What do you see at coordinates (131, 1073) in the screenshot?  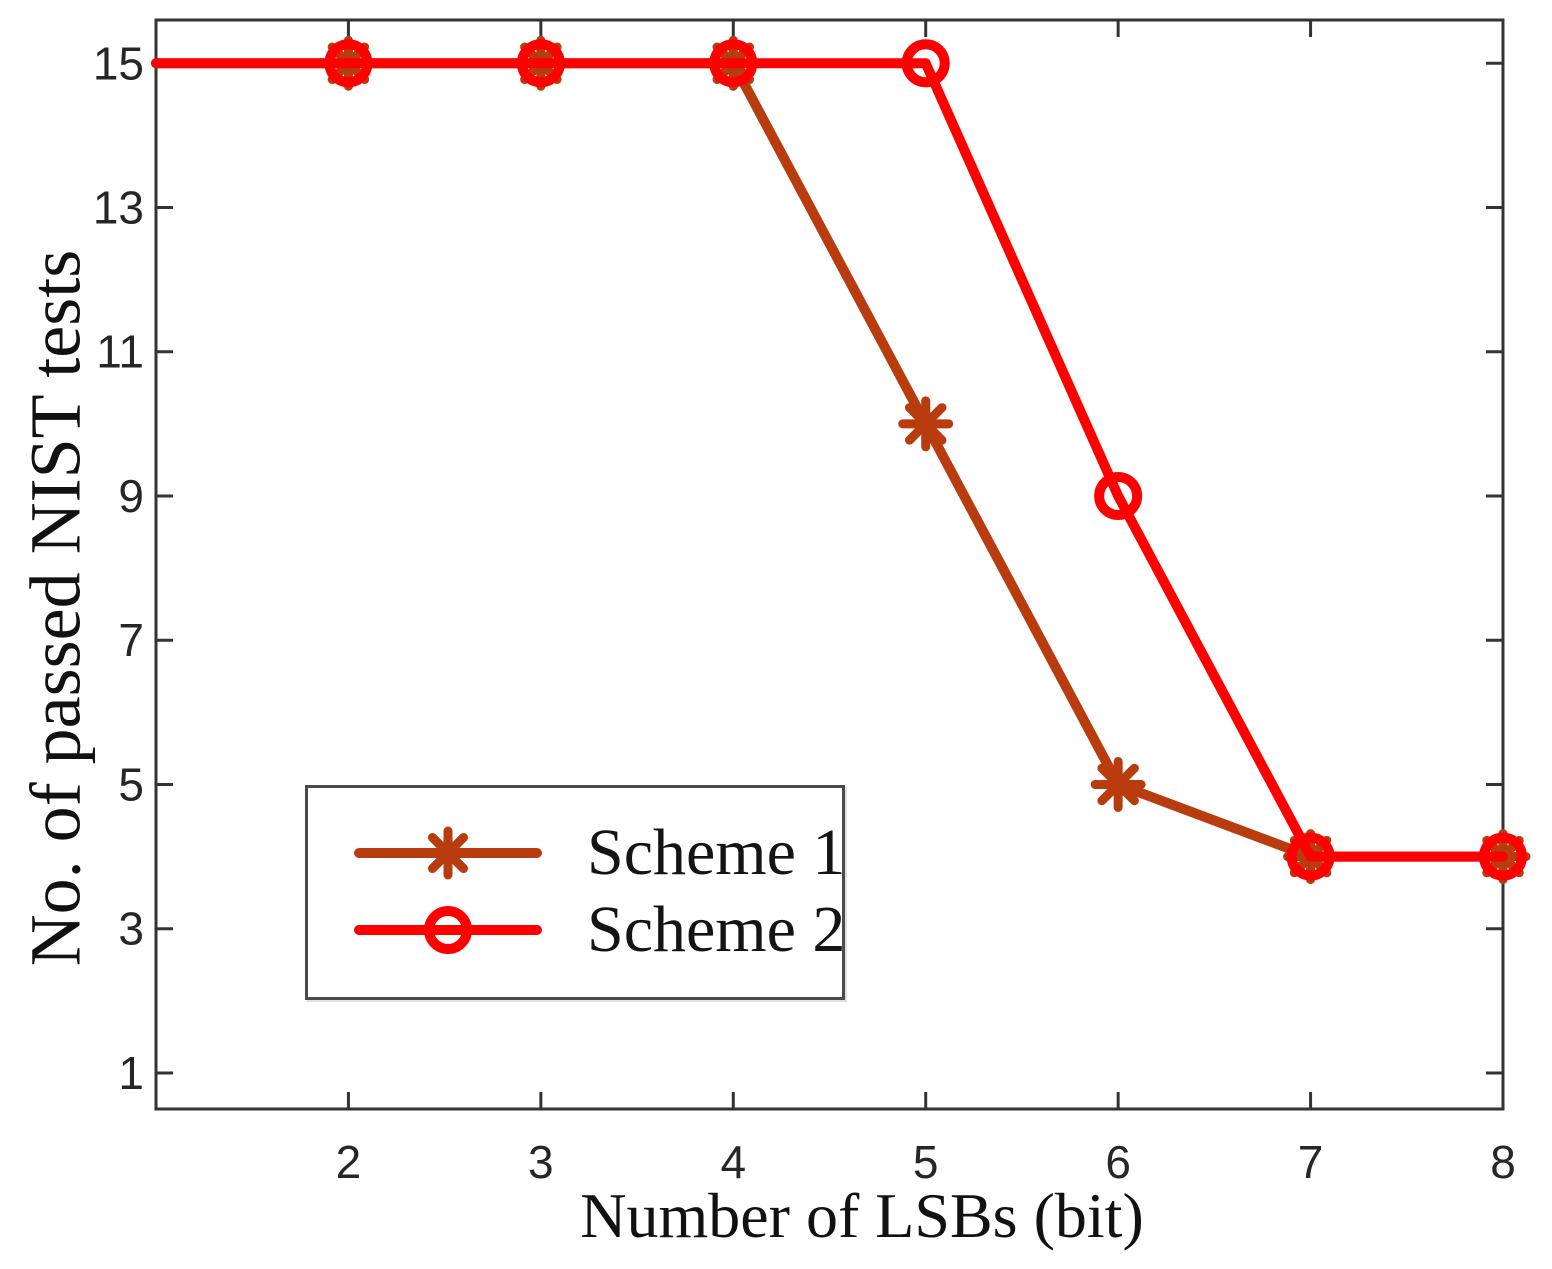 I see `y-tick-label: 1` at bounding box center [131, 1073].